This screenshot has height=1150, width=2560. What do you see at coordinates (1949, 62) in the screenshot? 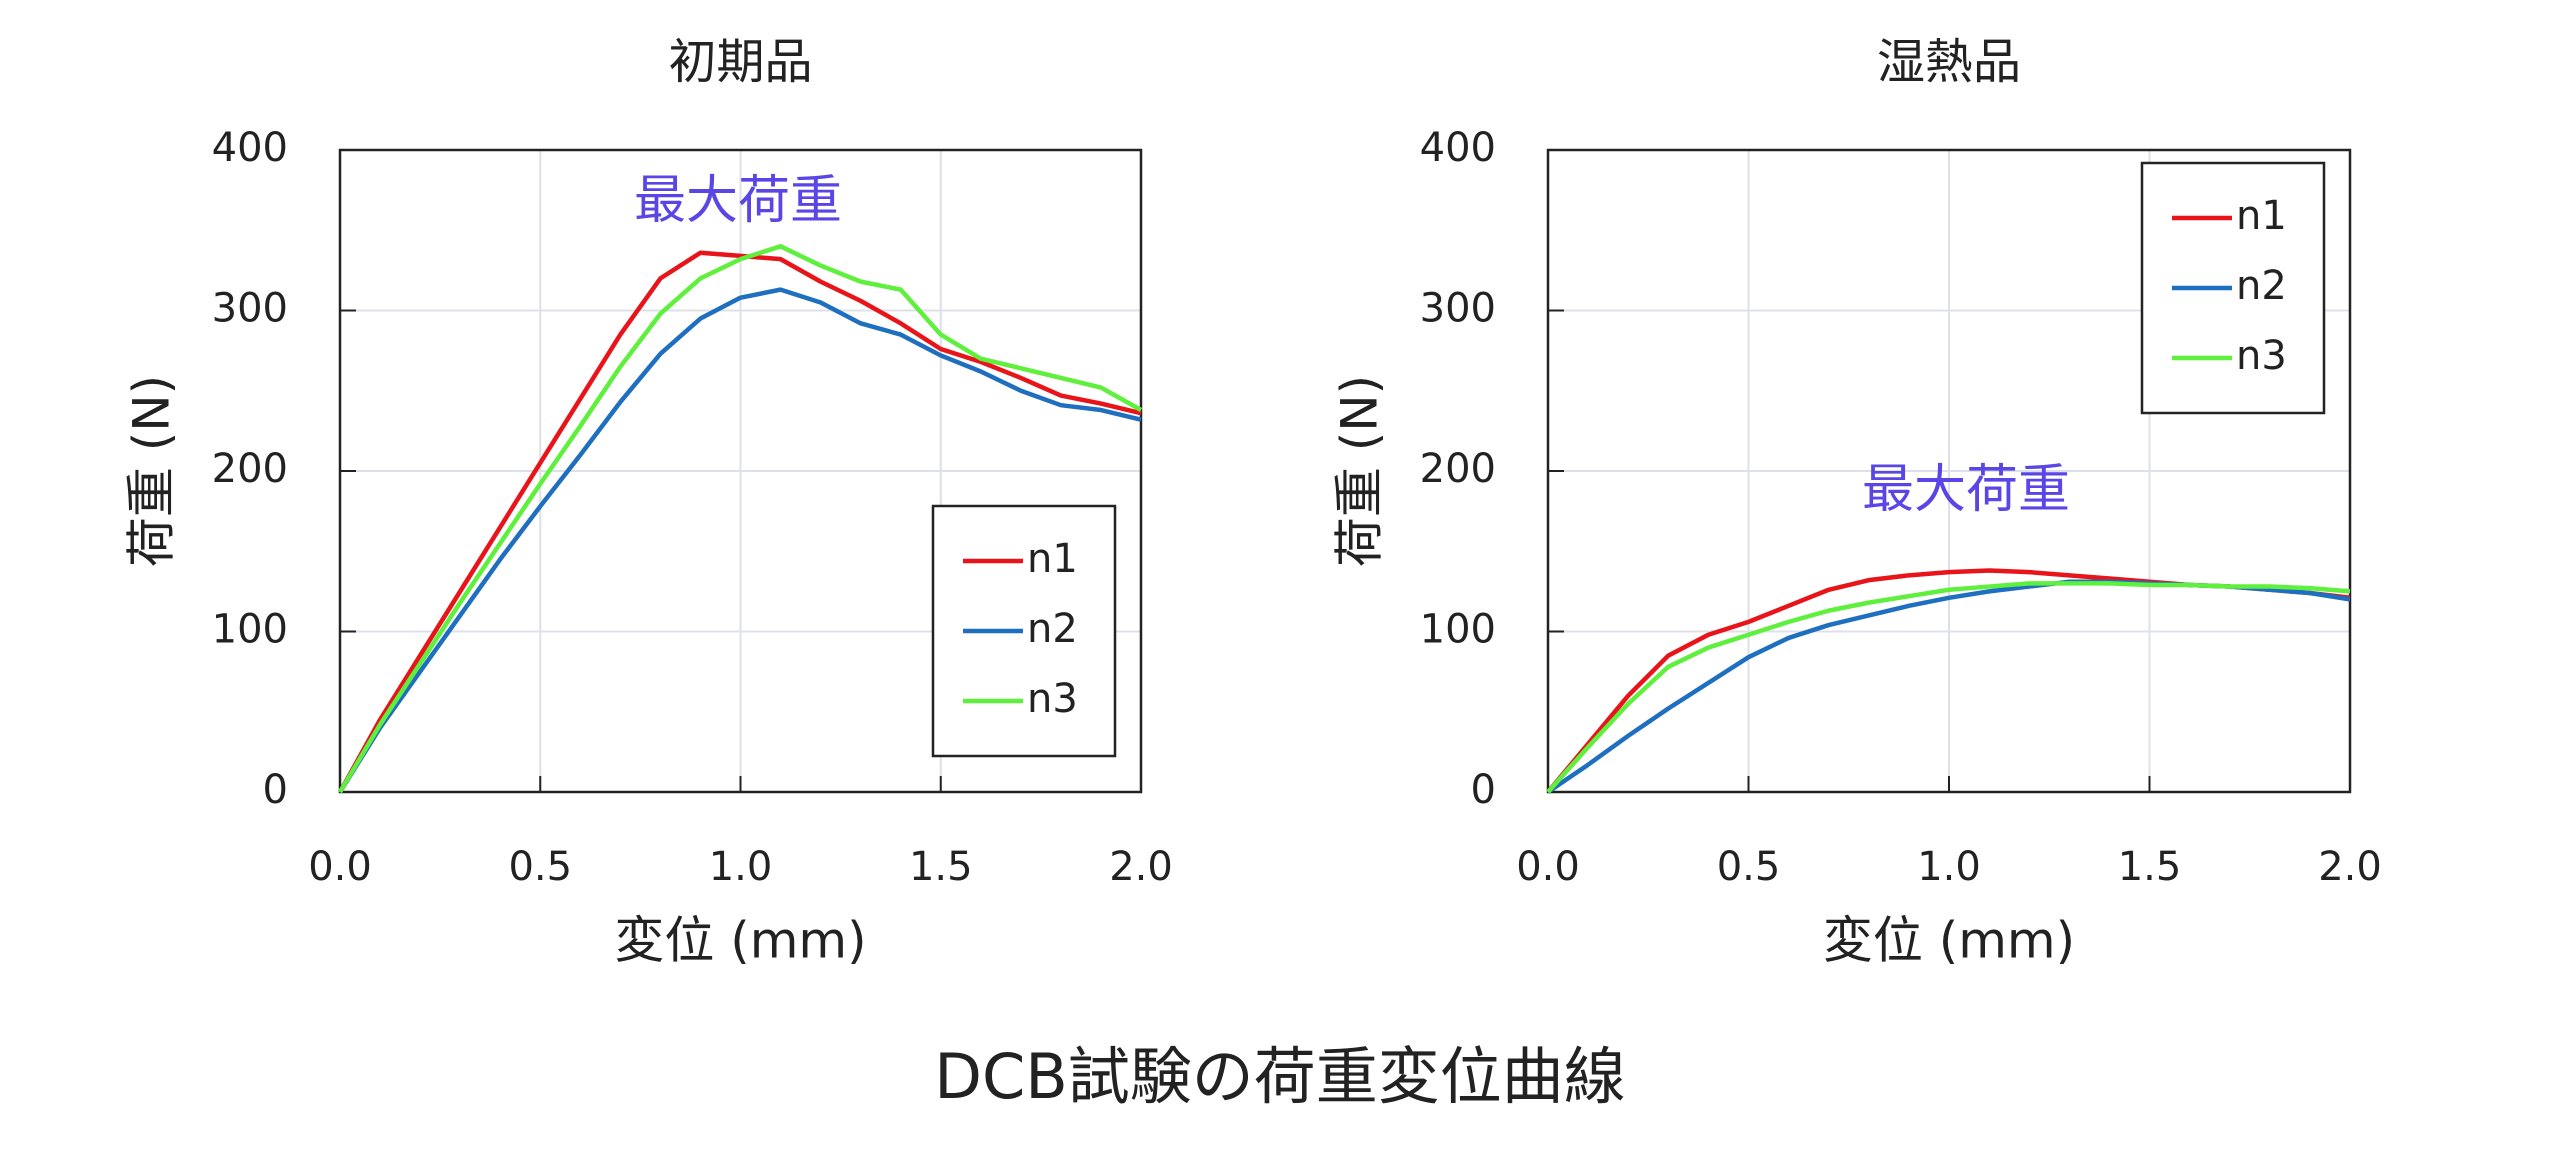
I see `chart-title: 湿熱品` at bounding box center [1949, 62].